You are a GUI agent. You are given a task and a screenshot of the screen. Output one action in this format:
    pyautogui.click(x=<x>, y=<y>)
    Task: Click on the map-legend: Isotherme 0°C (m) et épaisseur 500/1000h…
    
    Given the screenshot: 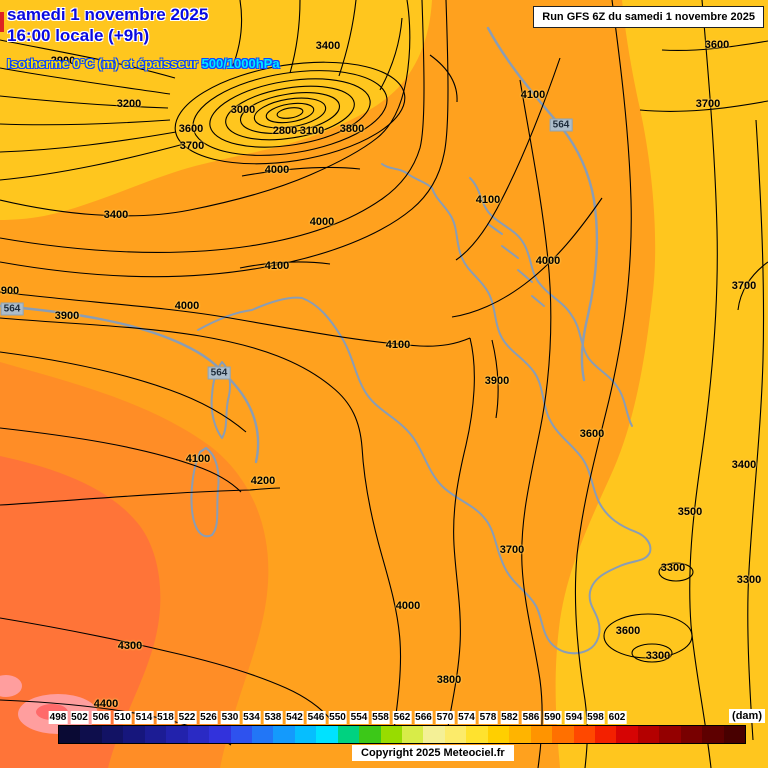 What is the action you would take?
    pyautogui.click(x=143, y=63)
    